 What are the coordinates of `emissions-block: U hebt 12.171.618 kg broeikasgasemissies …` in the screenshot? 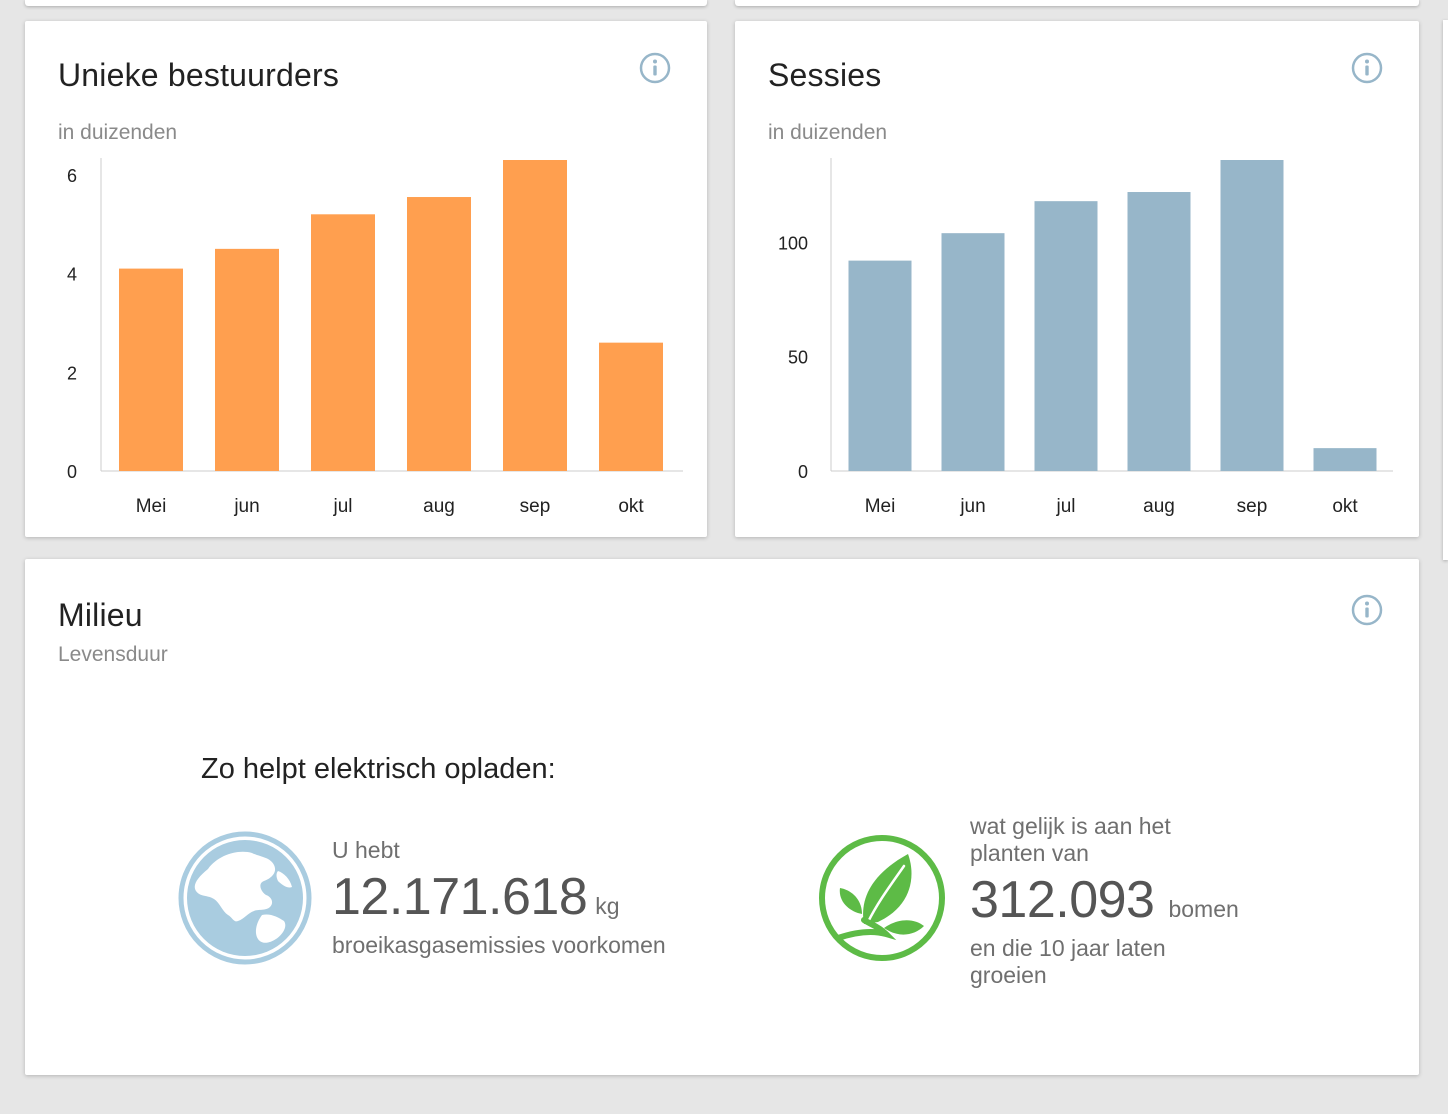 It's located at (499, 898).